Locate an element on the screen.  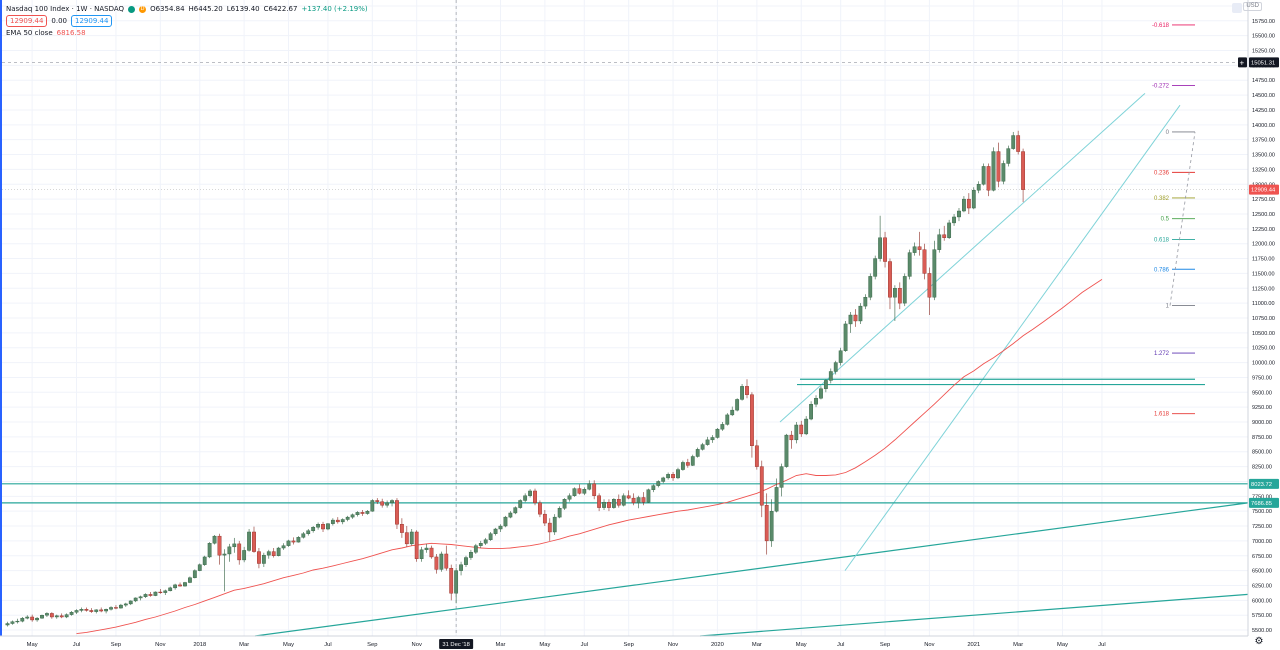
crosshair-date-bg is located at coordinates (456, 644).